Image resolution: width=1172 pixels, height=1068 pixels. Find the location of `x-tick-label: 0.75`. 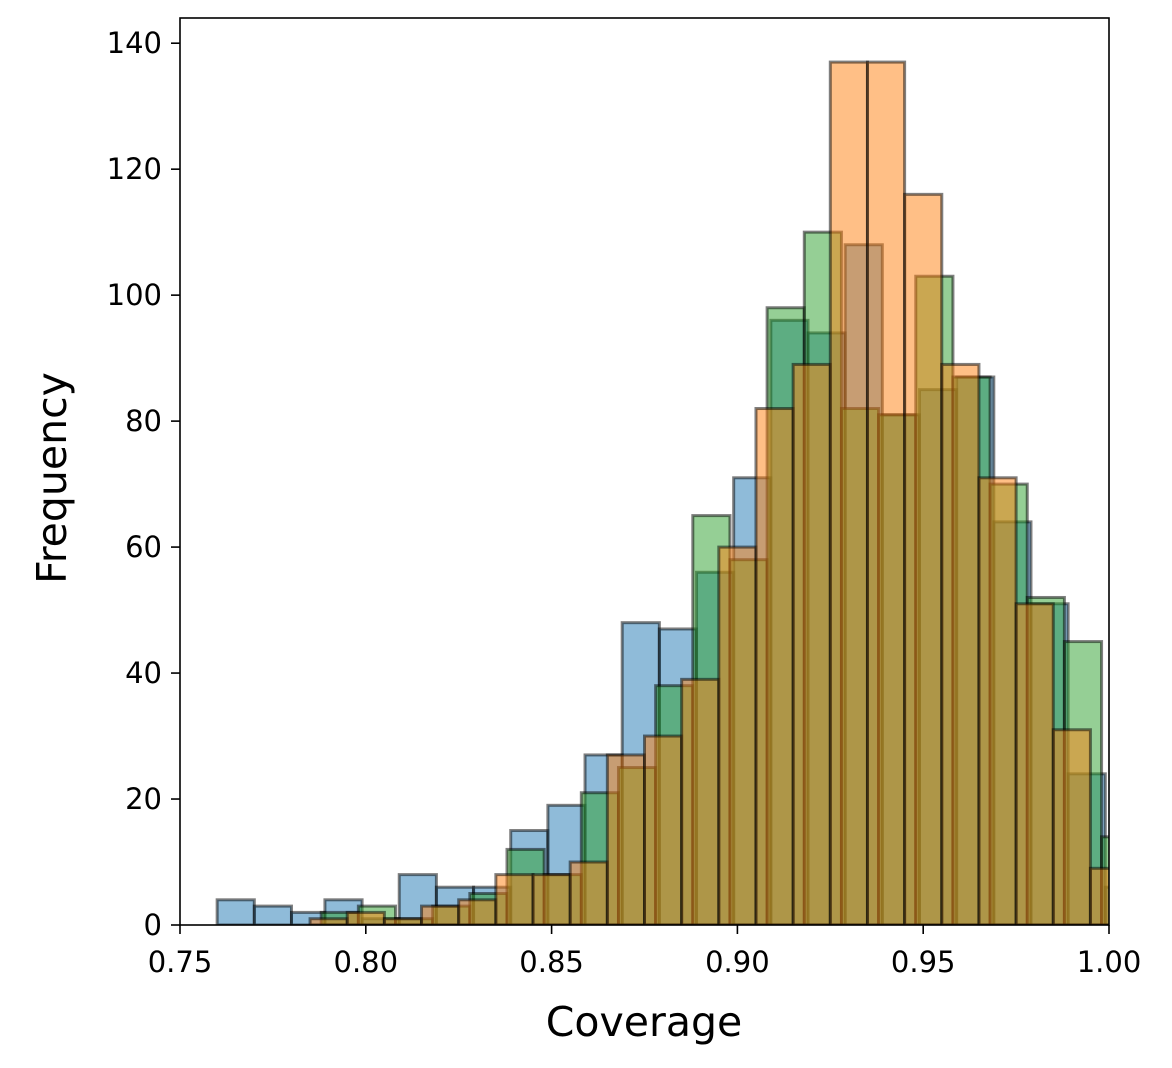

x-tick-label: 0.75 is located at coordinates (180, 962).